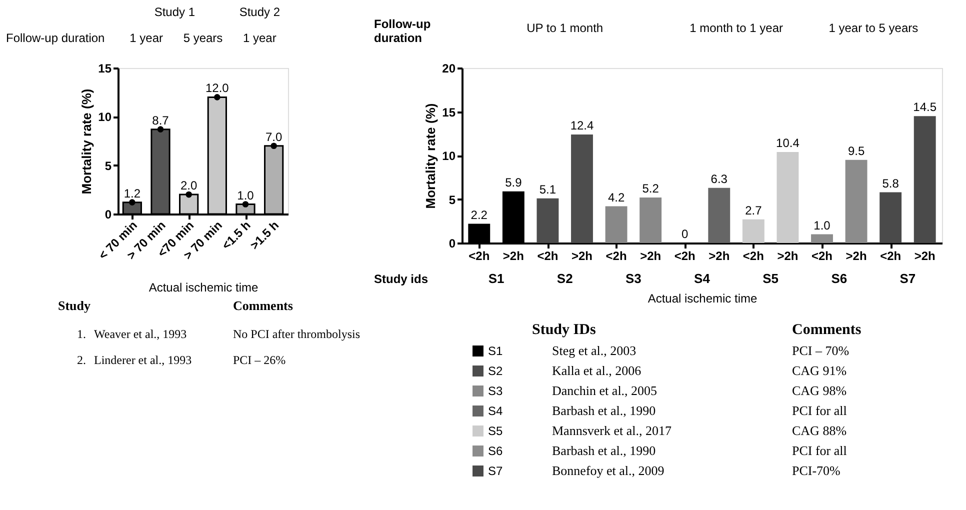 This screenshot has height=510, width=966. Describe the element at coordinates (143, 360) in the screenshot. I see `text: Linderer et al., 1993` at that location.